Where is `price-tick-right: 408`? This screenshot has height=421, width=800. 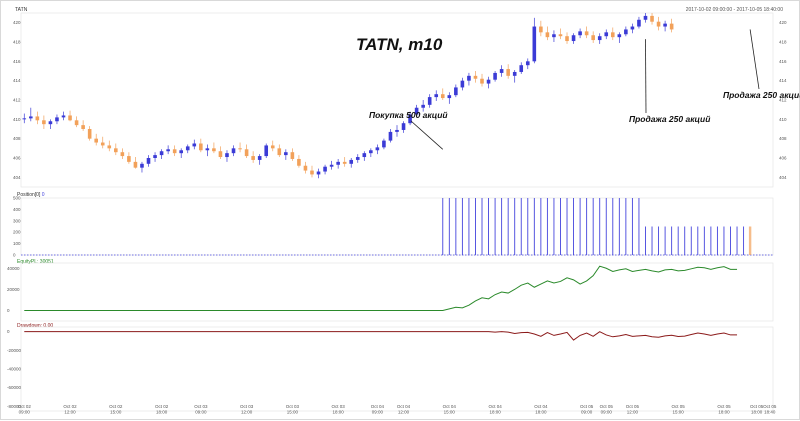 price-tick-right: 408 is located at coordinates (783, 138).